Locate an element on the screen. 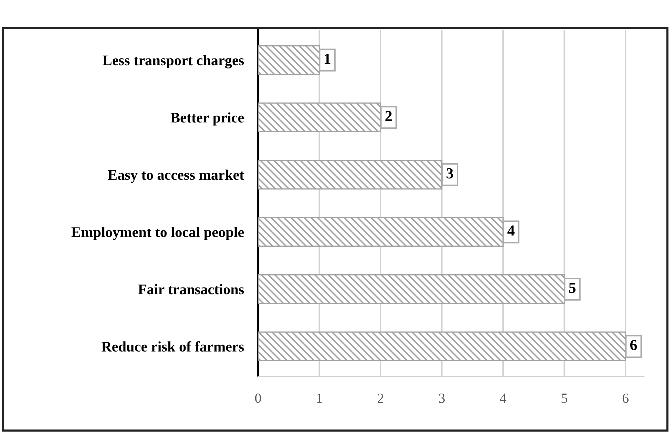 The image size is (671, 433). x-tick-label: 4 is located at coordinates (503, 399).